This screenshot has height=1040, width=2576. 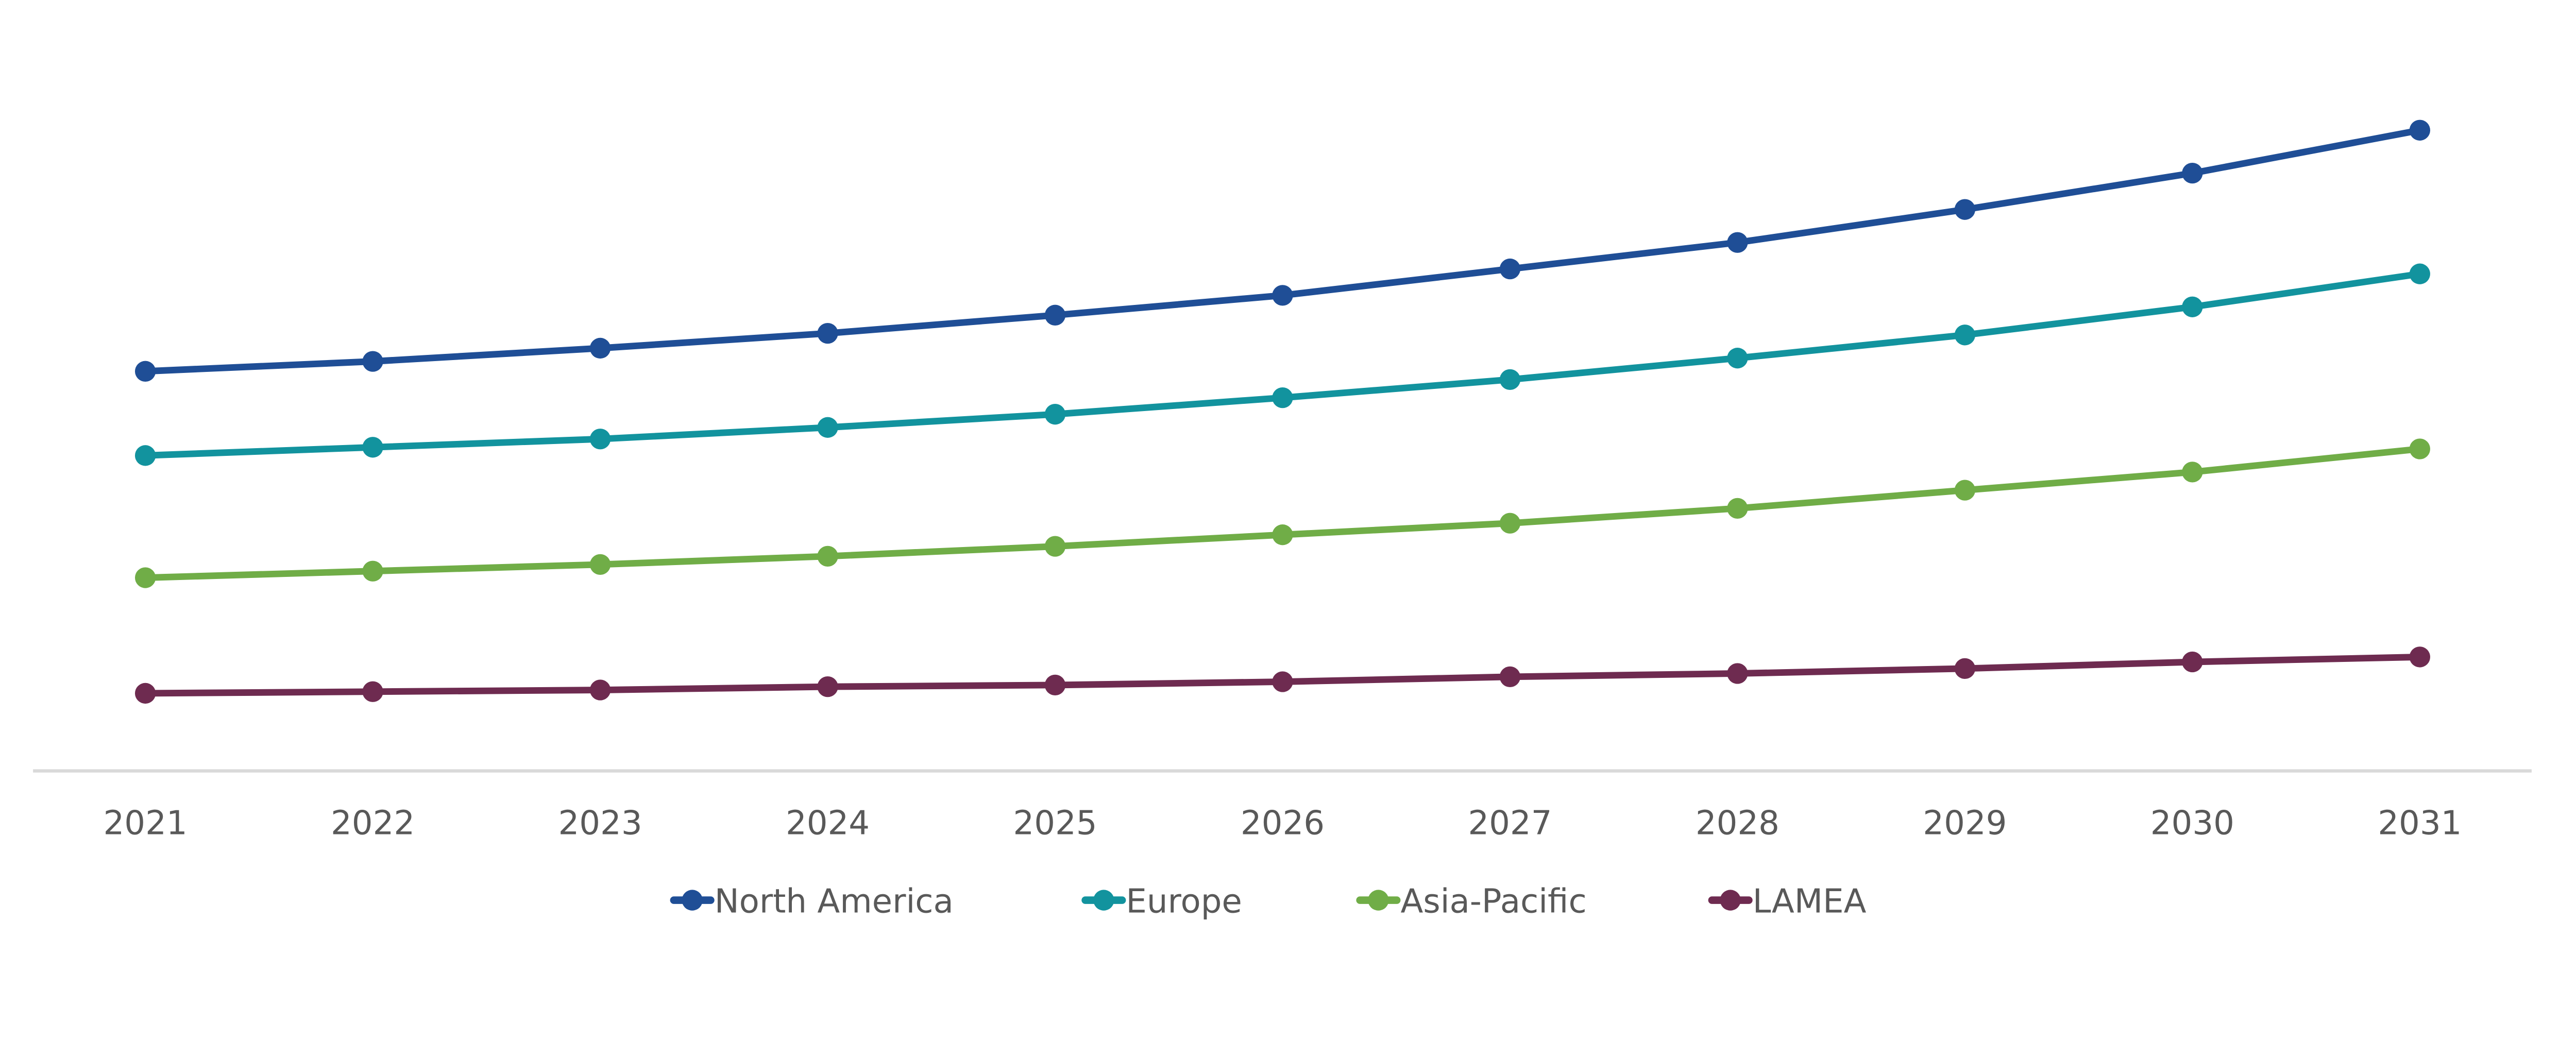 I want to click on legend-item: Europe, so click(x=1161, y=901).